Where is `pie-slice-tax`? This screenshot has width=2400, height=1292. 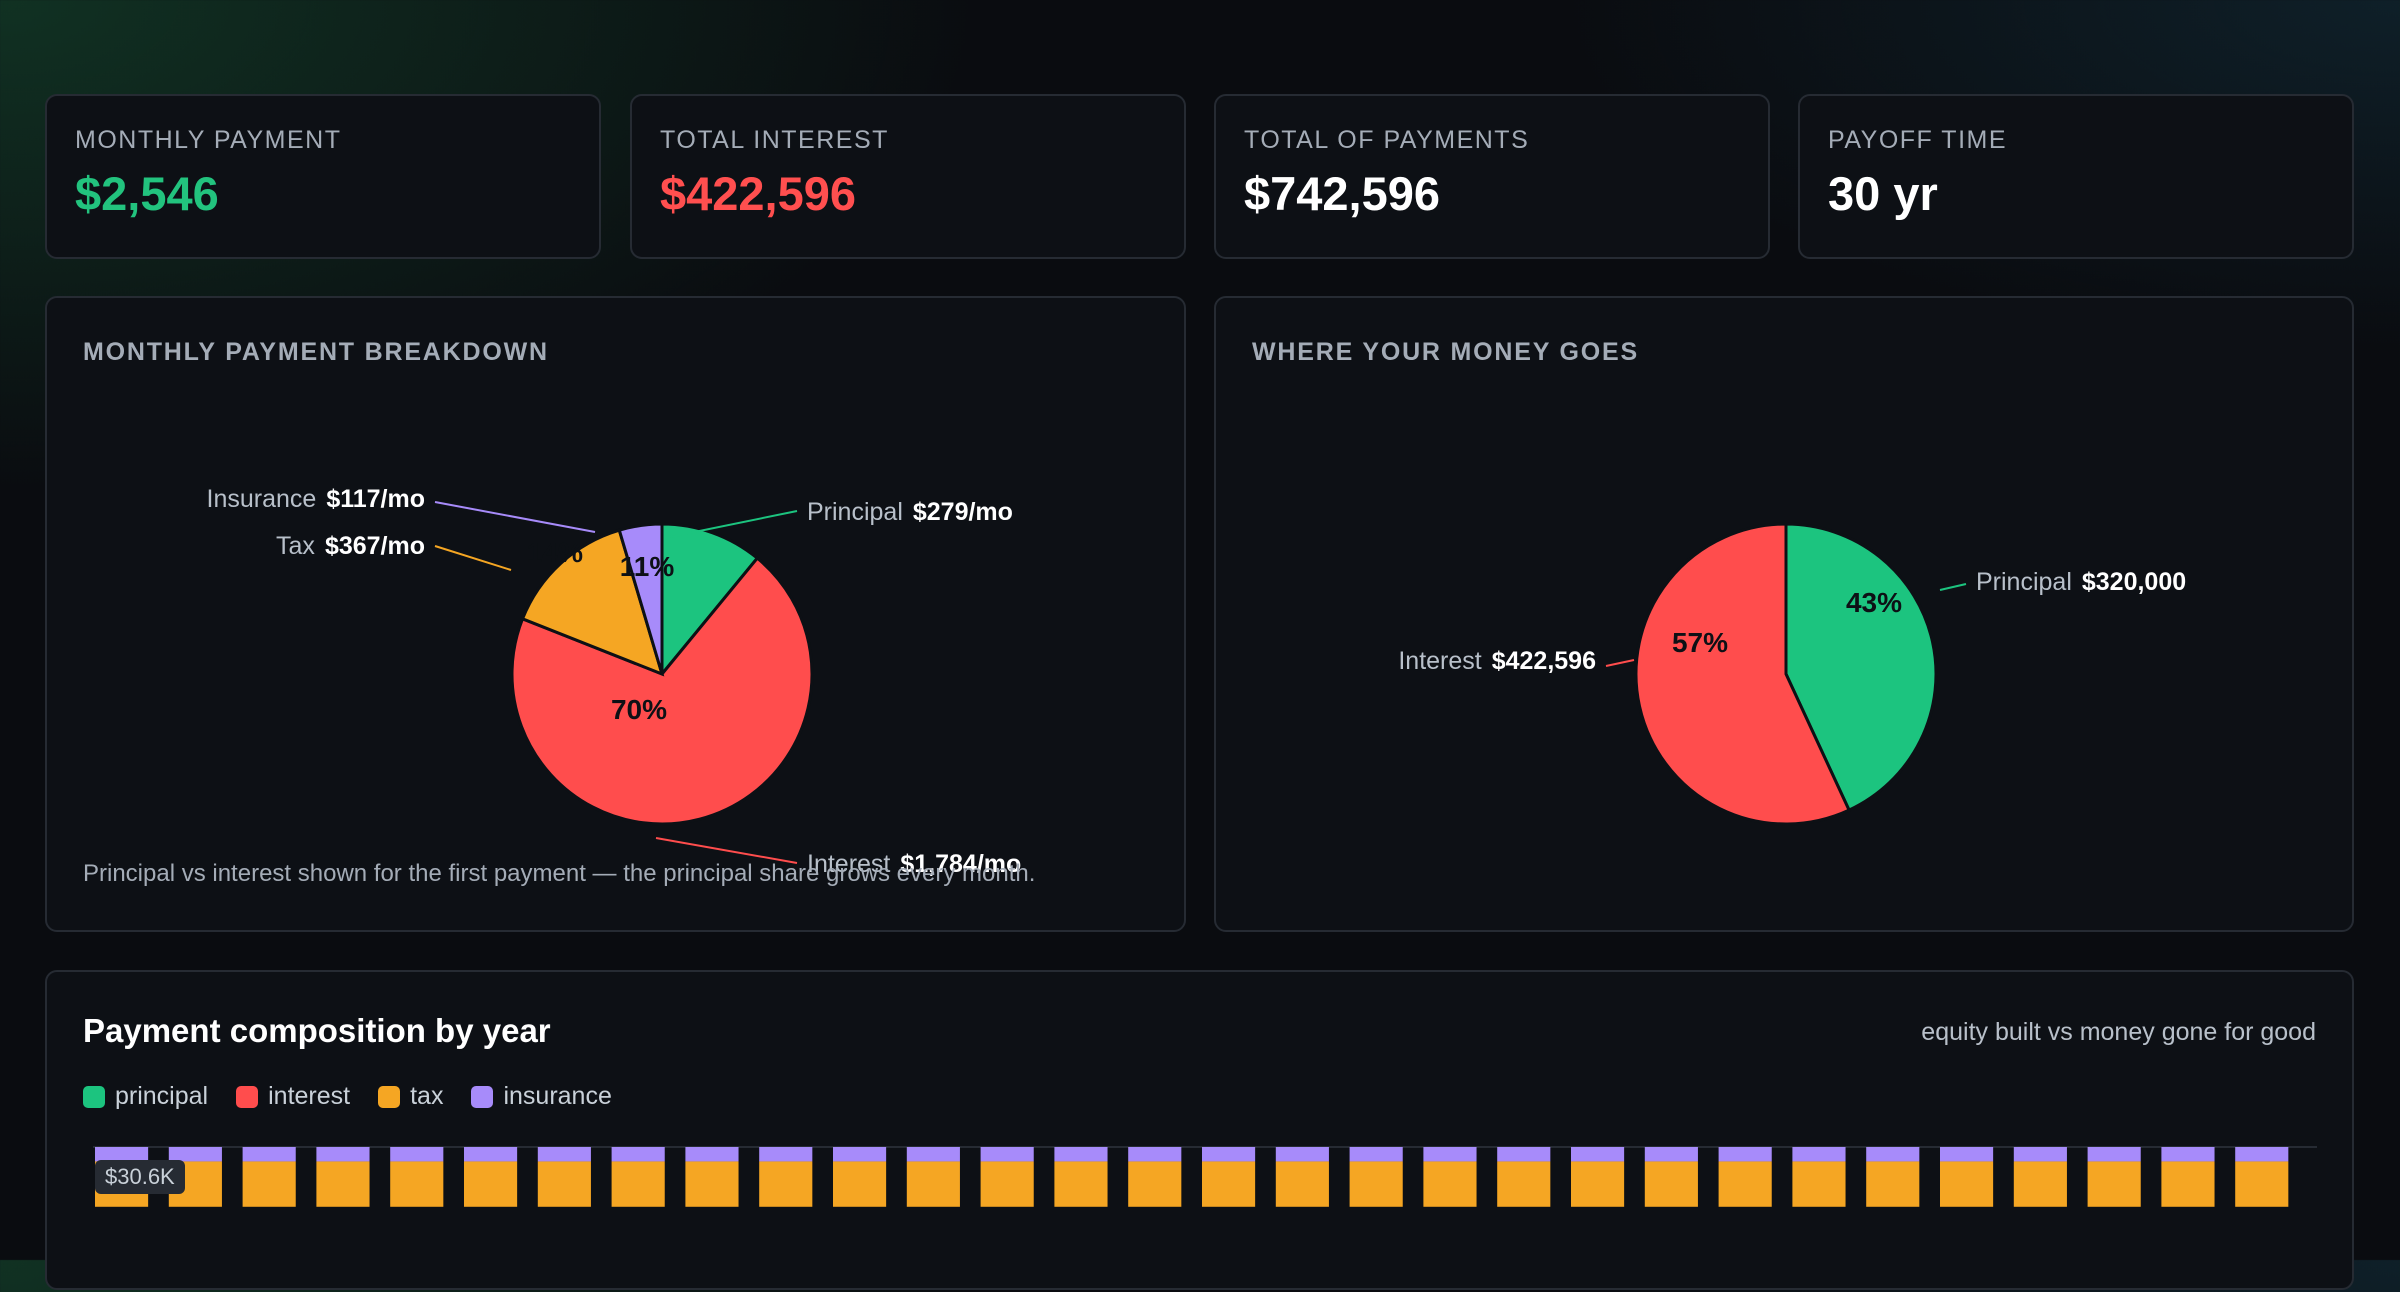 pie-slice-tax is located at coordinates (592, 602).